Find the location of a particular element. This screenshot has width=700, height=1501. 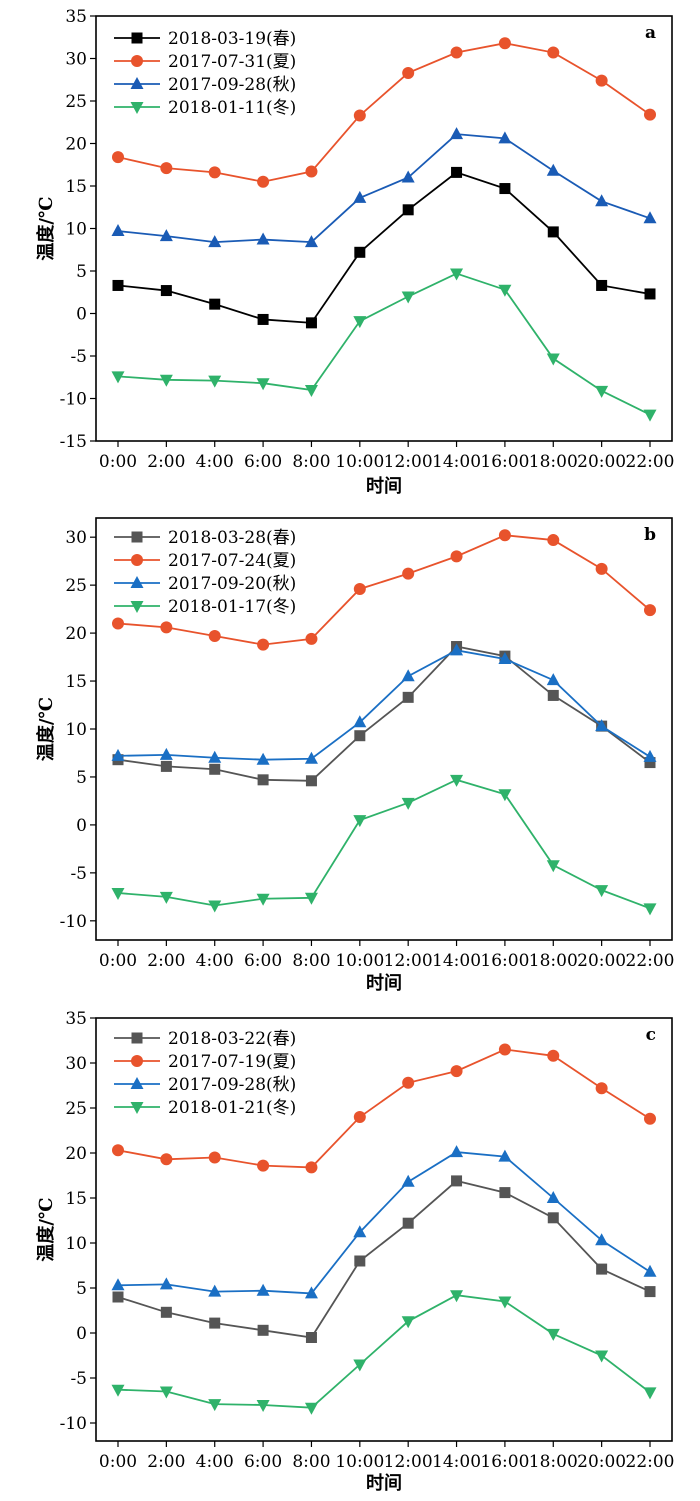

y-axis-title: 温度/℃ is located at coordinates (46, 1229).